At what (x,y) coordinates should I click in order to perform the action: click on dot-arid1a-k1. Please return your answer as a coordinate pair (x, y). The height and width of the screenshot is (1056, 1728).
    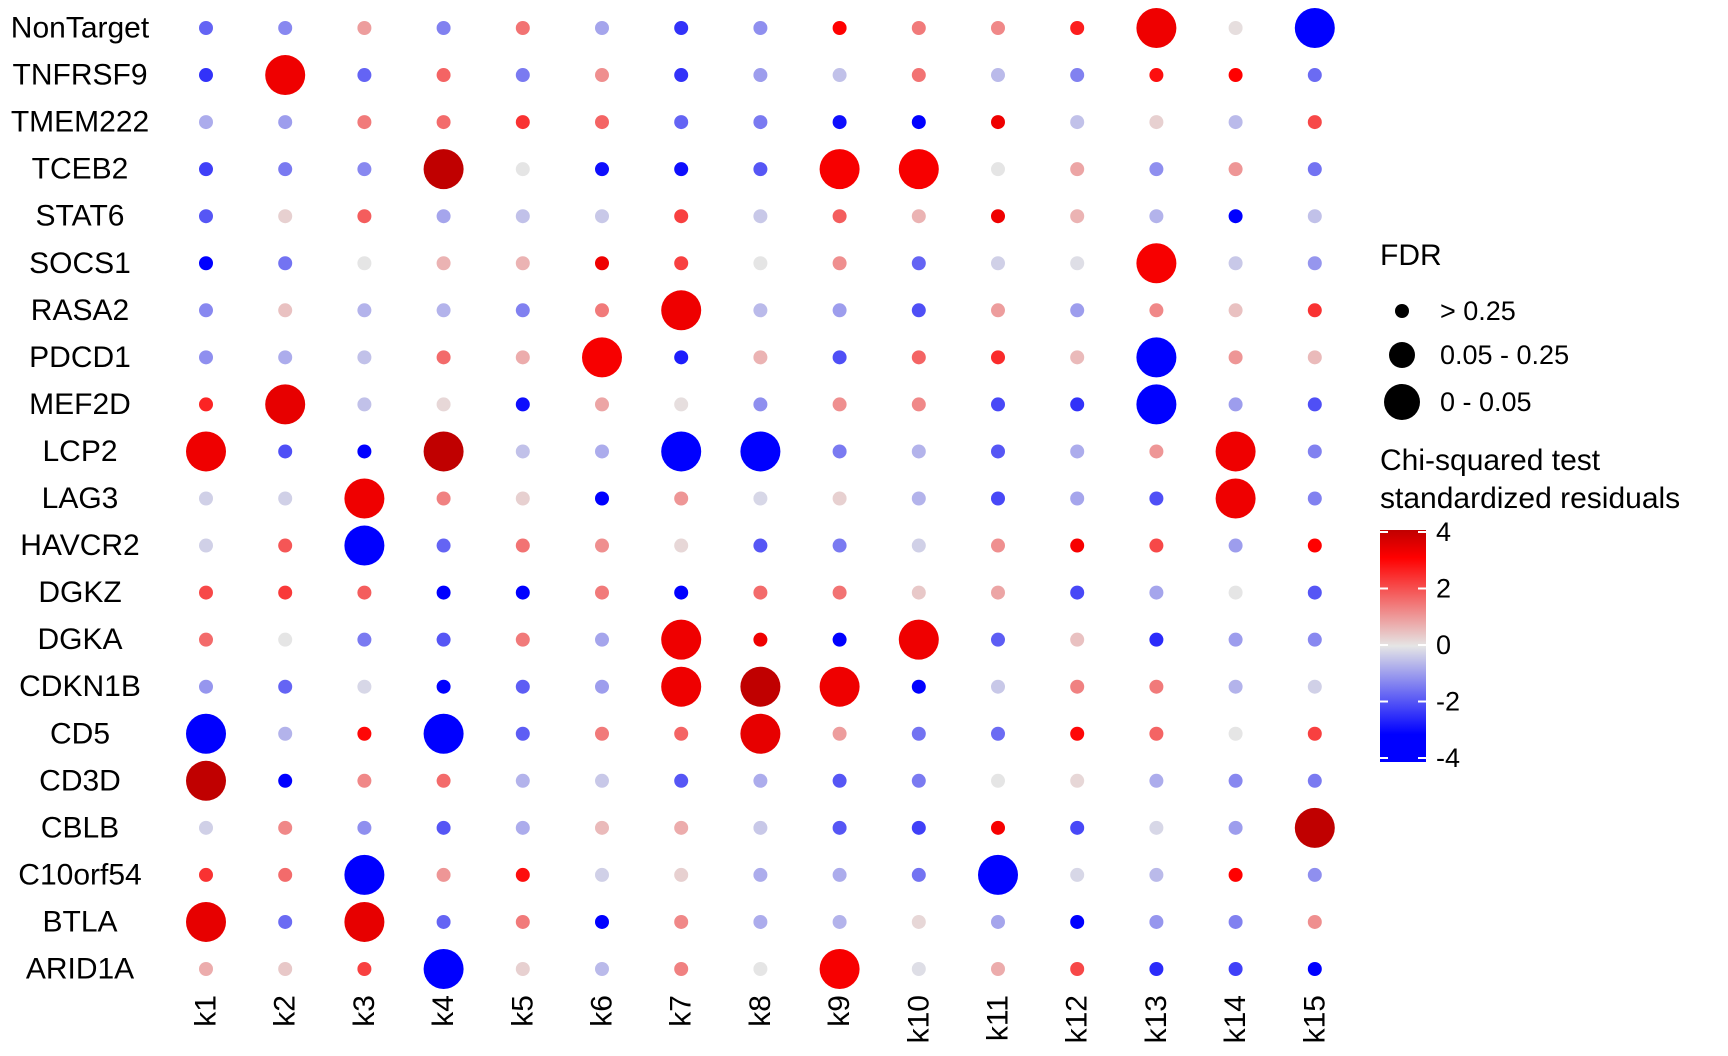
    Looking at the image, I should click on (206, 969).